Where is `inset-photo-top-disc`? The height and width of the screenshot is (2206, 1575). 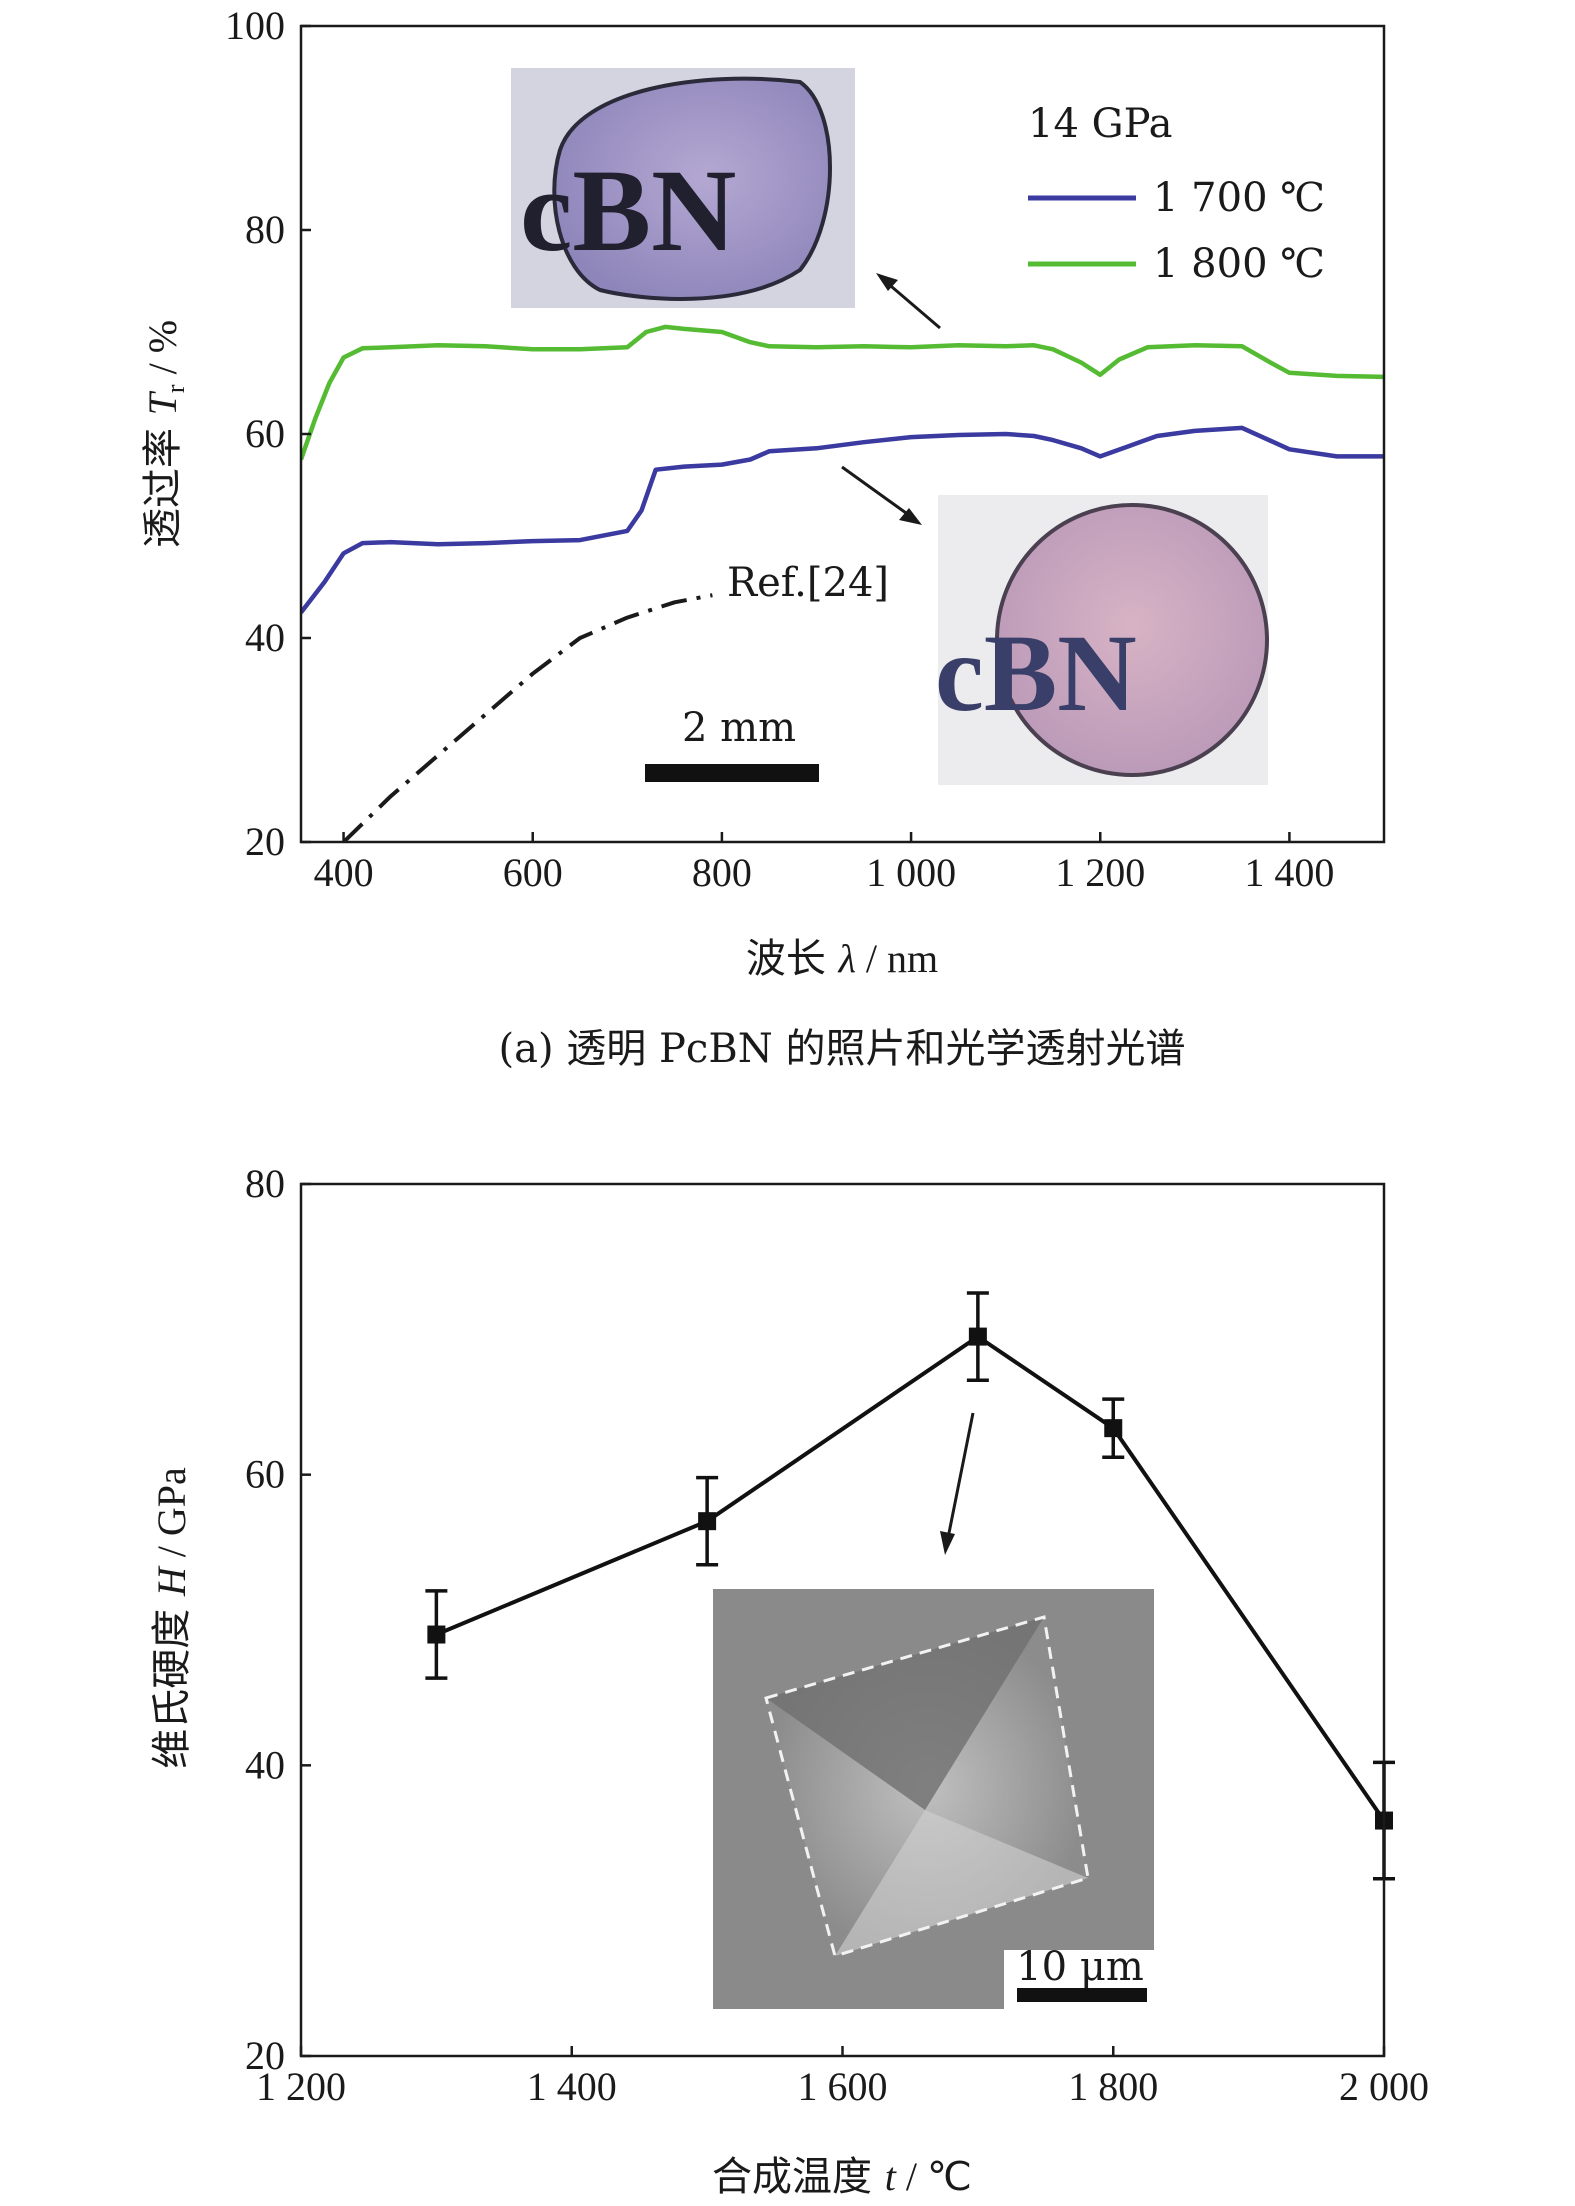 inset-photo-top-disc is located at coordinates (692, 188).